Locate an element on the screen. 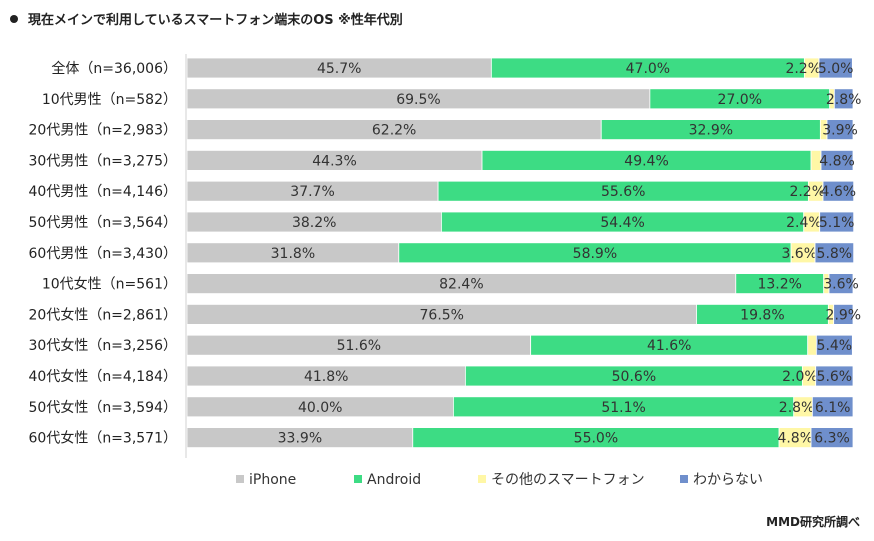  data-label: 41.8% is located at coordinates (326, 377).